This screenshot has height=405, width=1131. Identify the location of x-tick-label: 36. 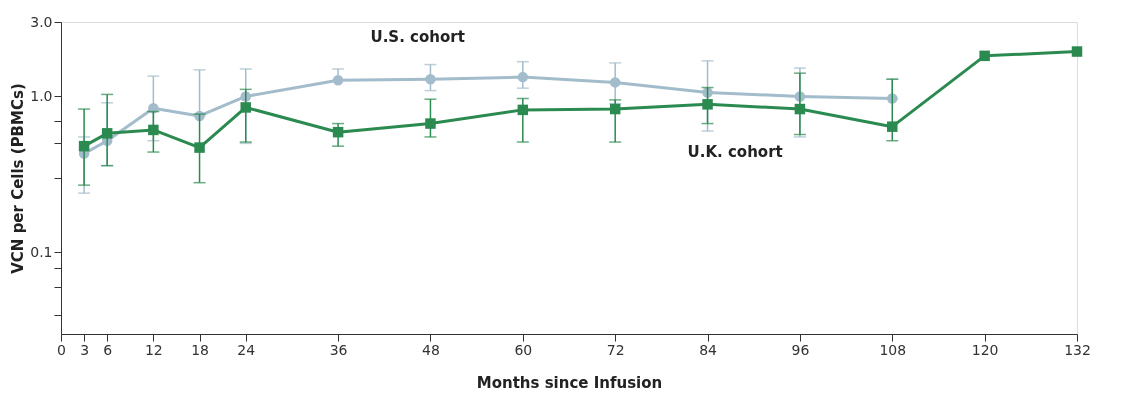
(338, 349).